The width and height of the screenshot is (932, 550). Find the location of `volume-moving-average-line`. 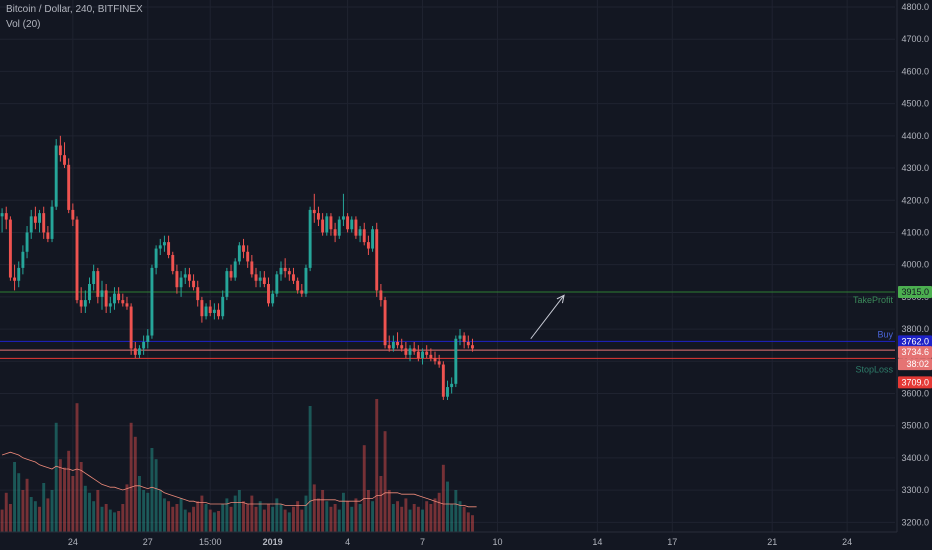

volume-moving-average-line is located at coordinates (239, 479).